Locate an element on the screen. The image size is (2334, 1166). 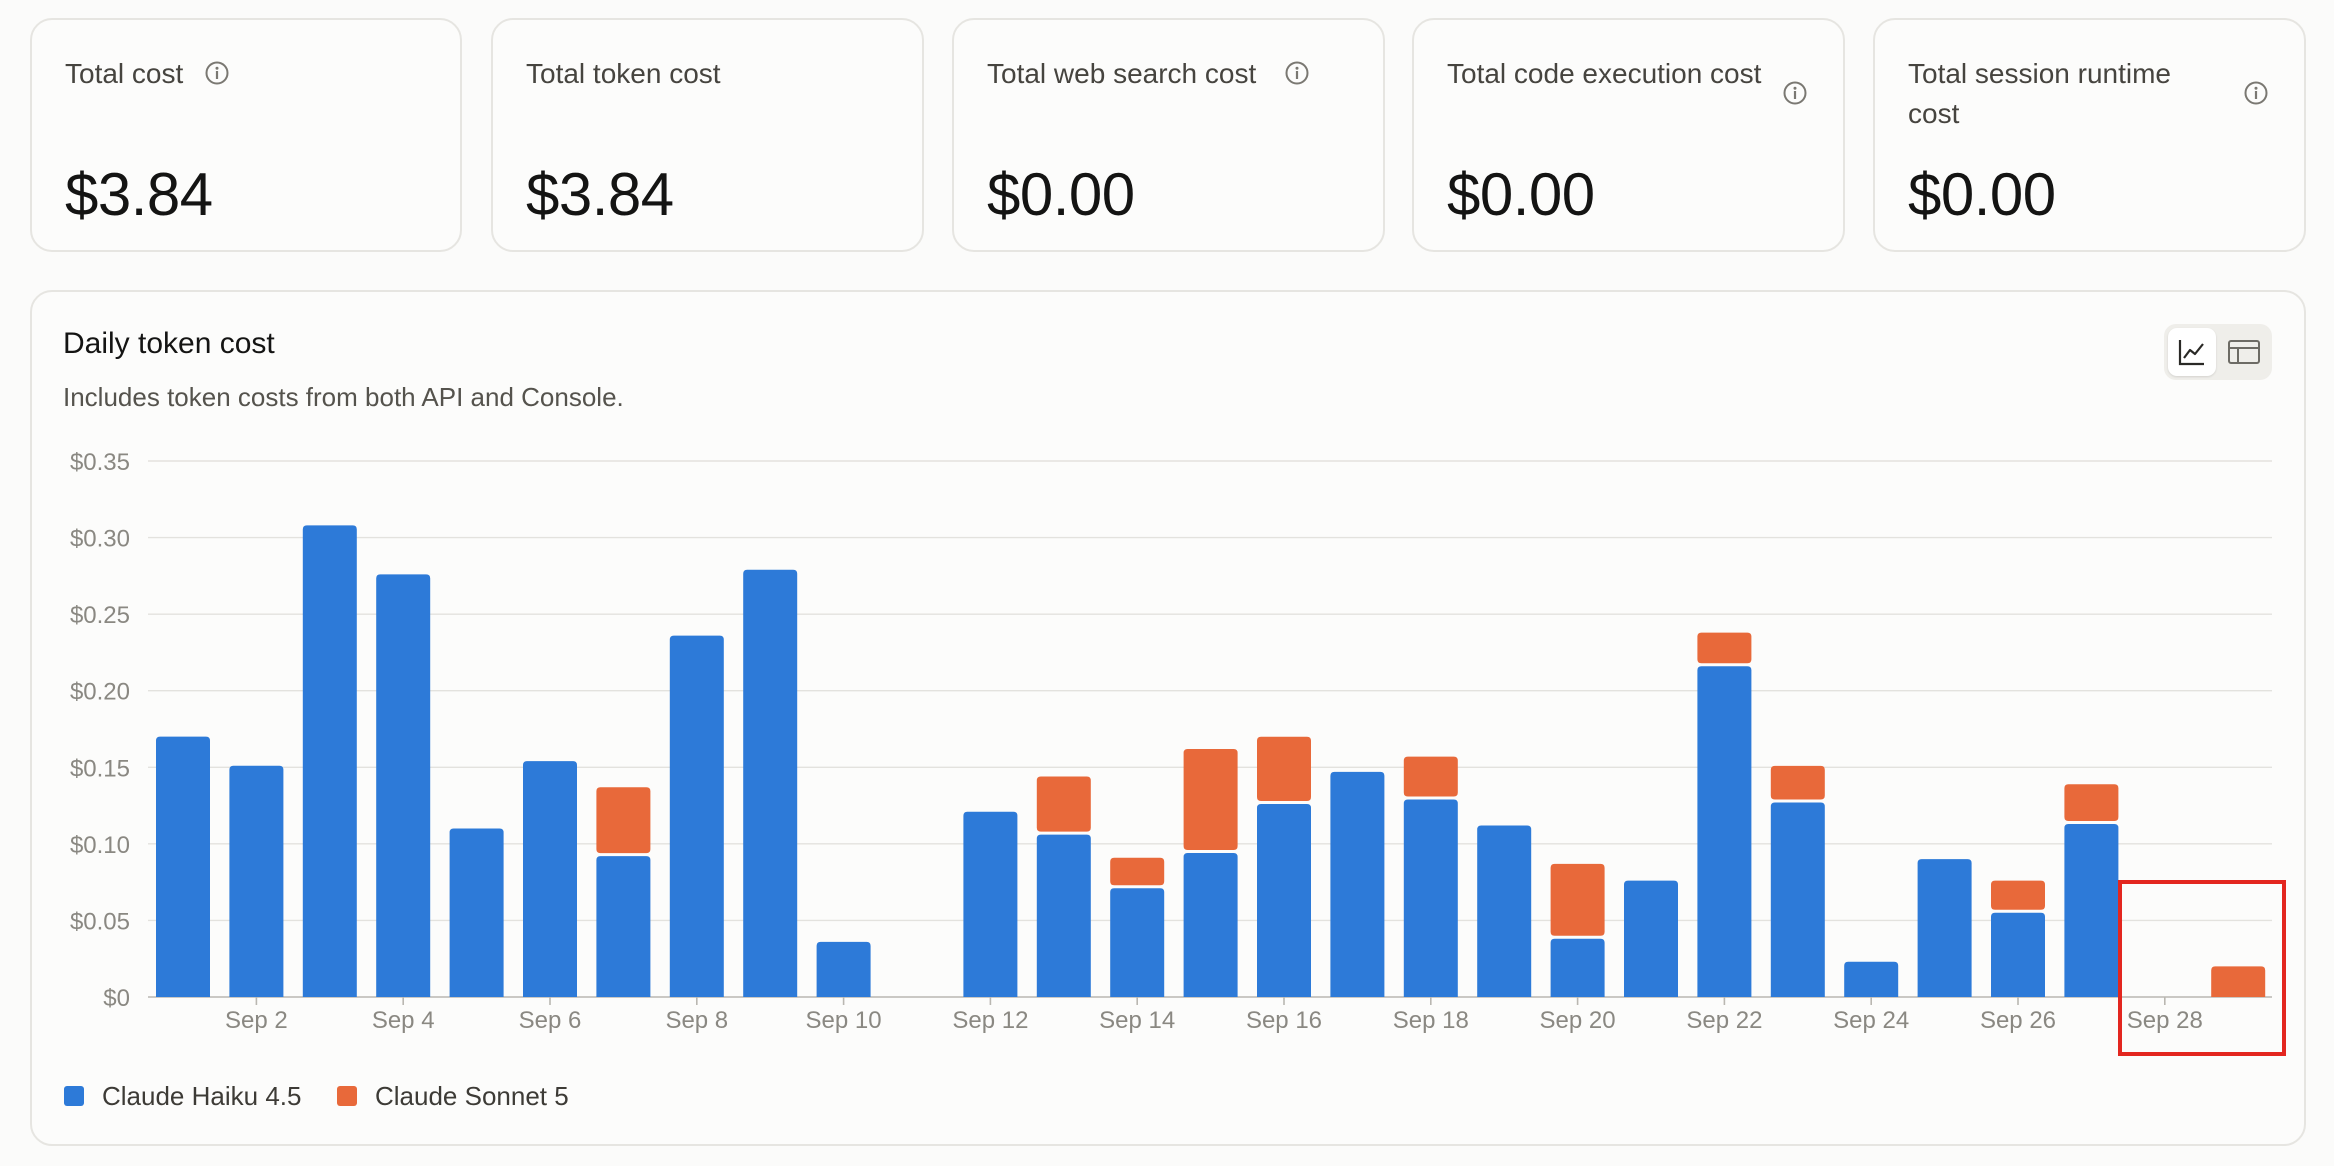
chart-view-toggle is located at coordinates (2218, 352).